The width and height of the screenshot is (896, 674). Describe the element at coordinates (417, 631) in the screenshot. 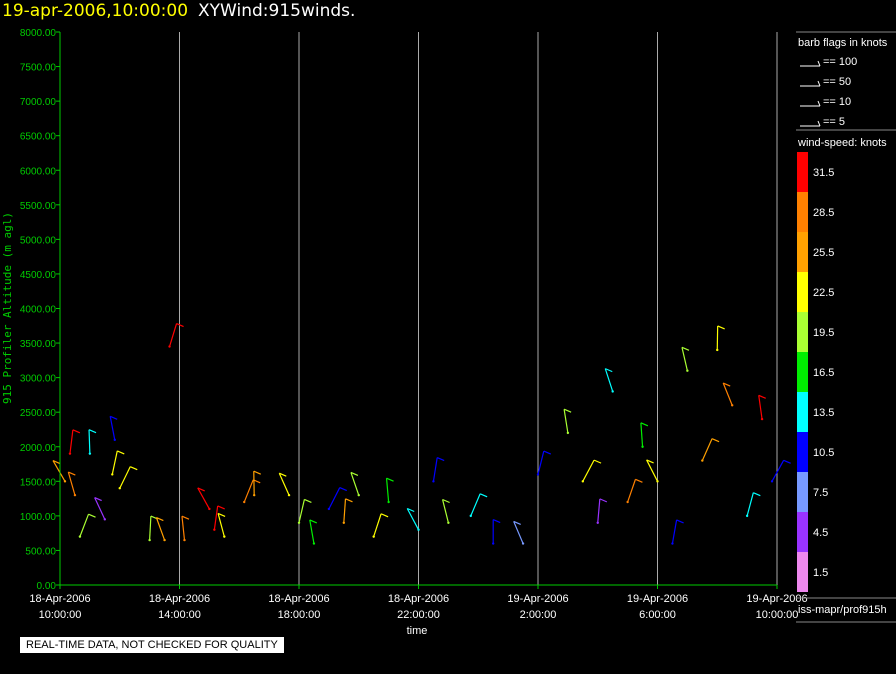

I see `x-axis-label: time` at that location.